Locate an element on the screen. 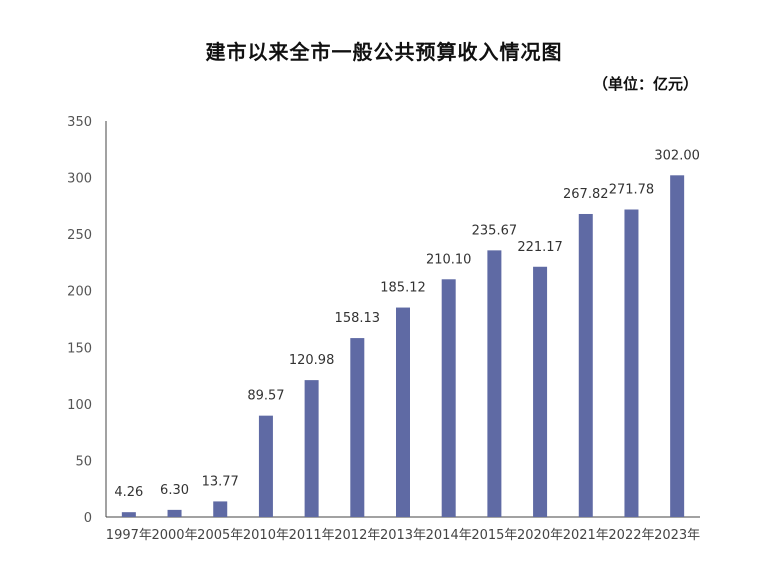 The width and height of the screenshot is (768, 565). data-label: 185.12 is located at coordinates (403, 288).